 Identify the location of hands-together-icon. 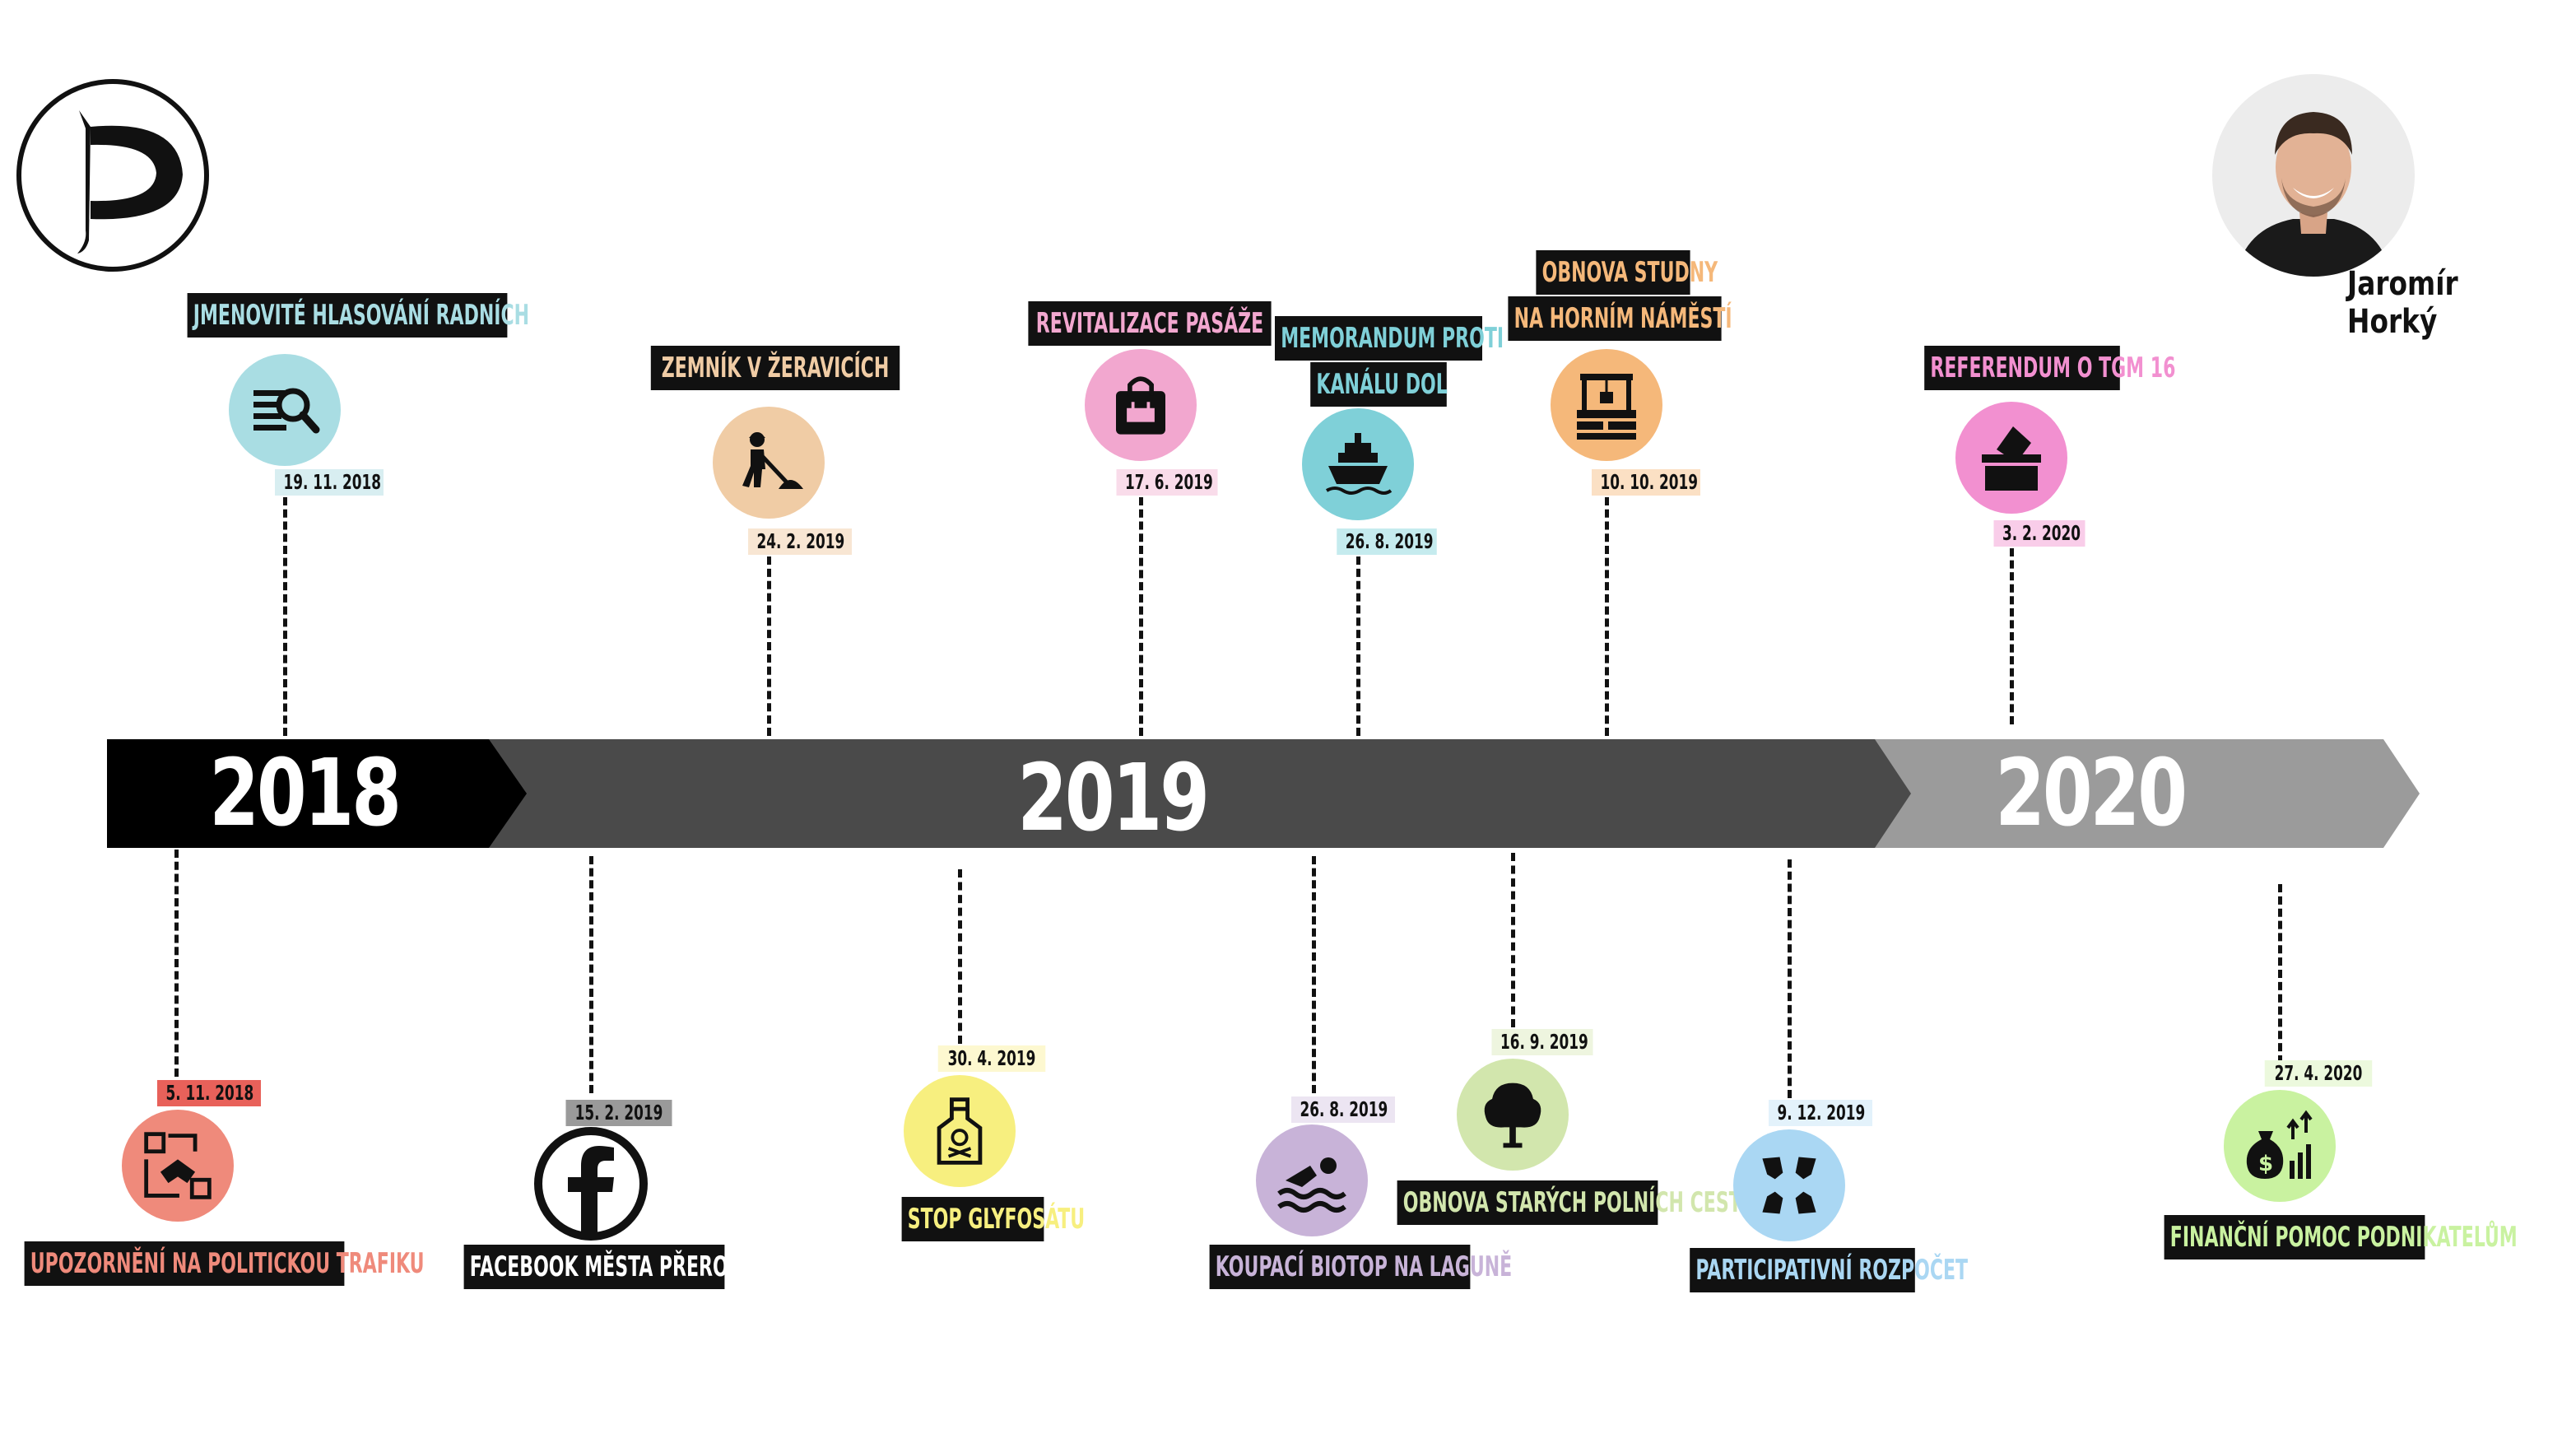
(1789, 1185).